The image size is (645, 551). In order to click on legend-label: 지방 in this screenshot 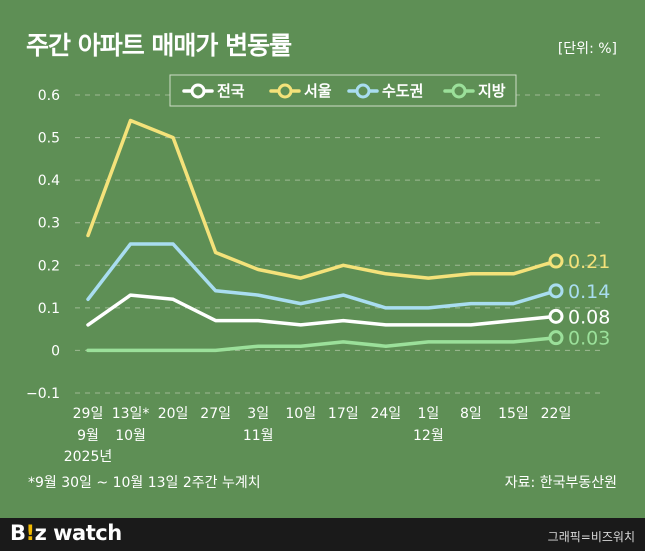, I will do `click(492, 91)`.